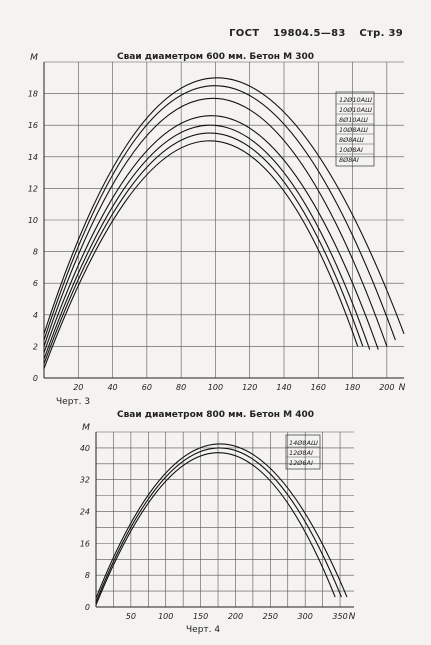  What do you see at coordinates (78, 387) in the screenshot?
I see `x-tick-label: 20` at bounding box center [78, 387].